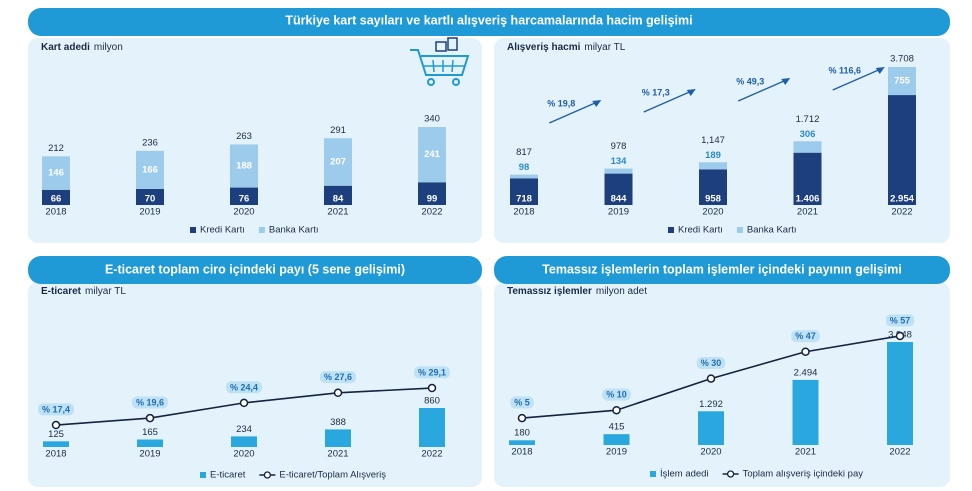 The width and height of the screenshot is (972, 491). I want to click on growth-label: % 116,6, so click(844, 70).